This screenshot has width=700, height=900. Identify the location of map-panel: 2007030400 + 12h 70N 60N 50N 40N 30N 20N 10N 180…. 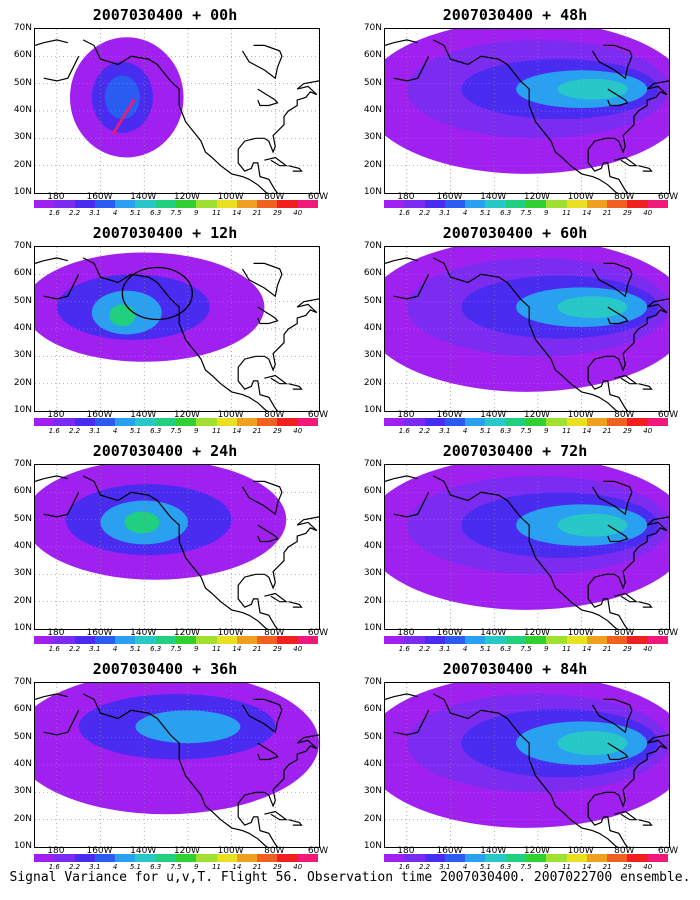
(165, 329).